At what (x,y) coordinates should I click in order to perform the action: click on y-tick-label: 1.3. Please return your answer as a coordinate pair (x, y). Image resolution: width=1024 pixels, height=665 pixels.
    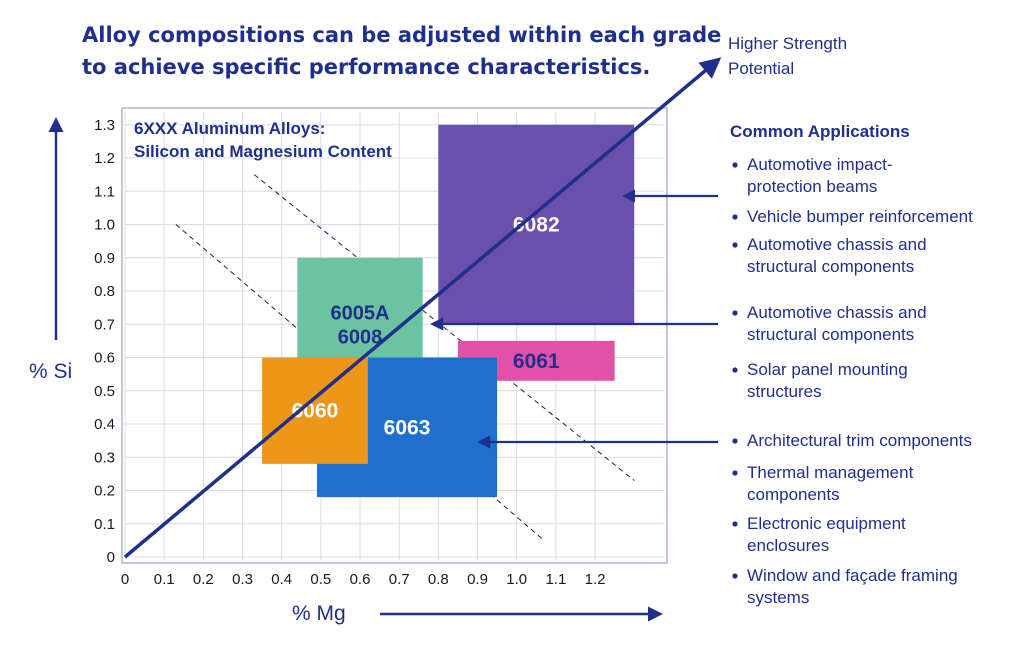
    Looking at the image, I should click on (104, 125).